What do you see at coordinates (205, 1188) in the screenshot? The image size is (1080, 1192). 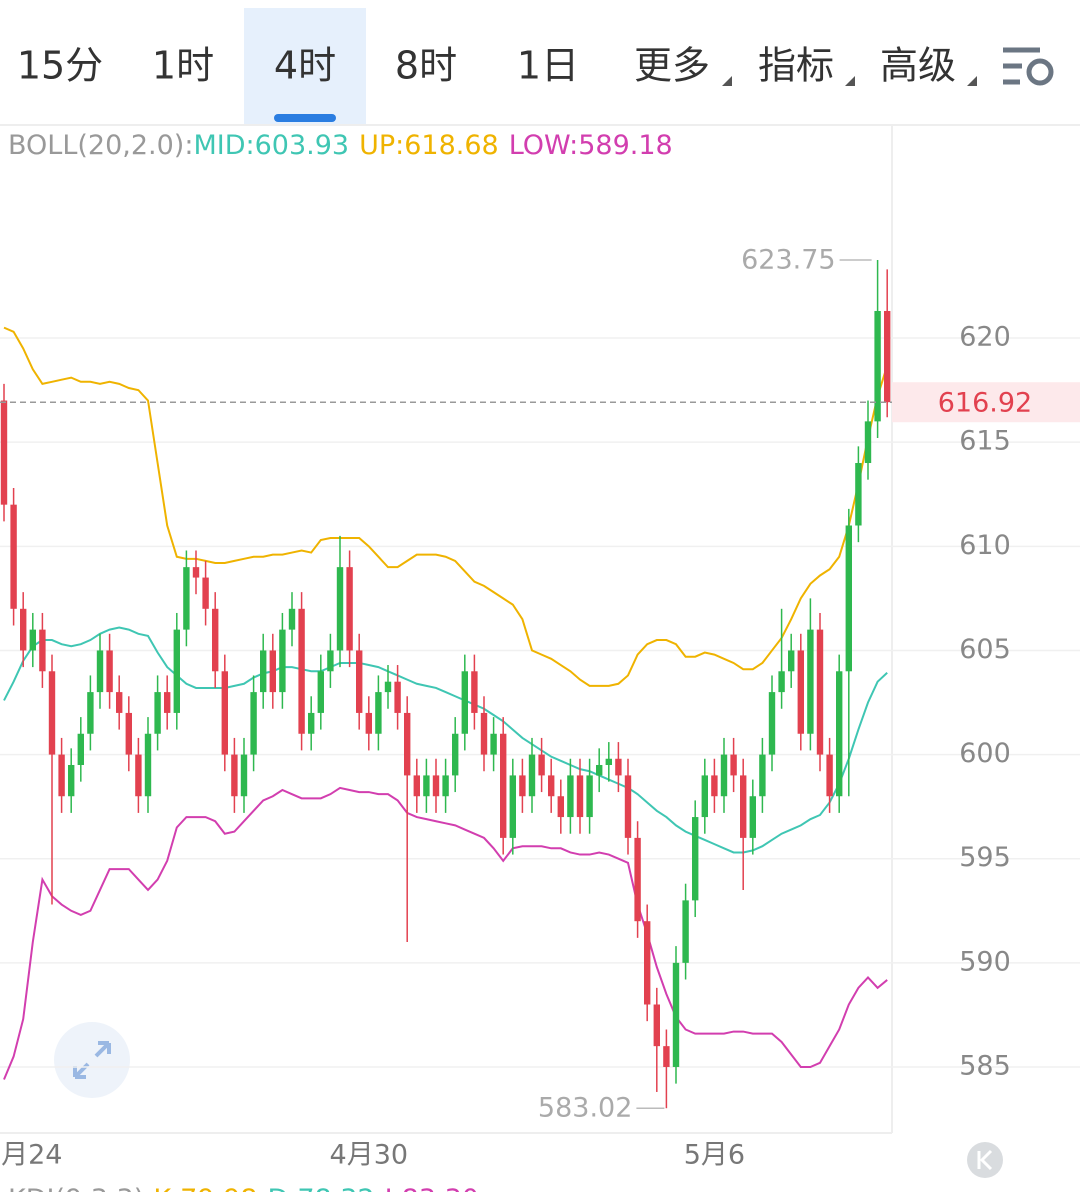 I see `kdj-k: K:79.98` at bounding box center [205, 1188].